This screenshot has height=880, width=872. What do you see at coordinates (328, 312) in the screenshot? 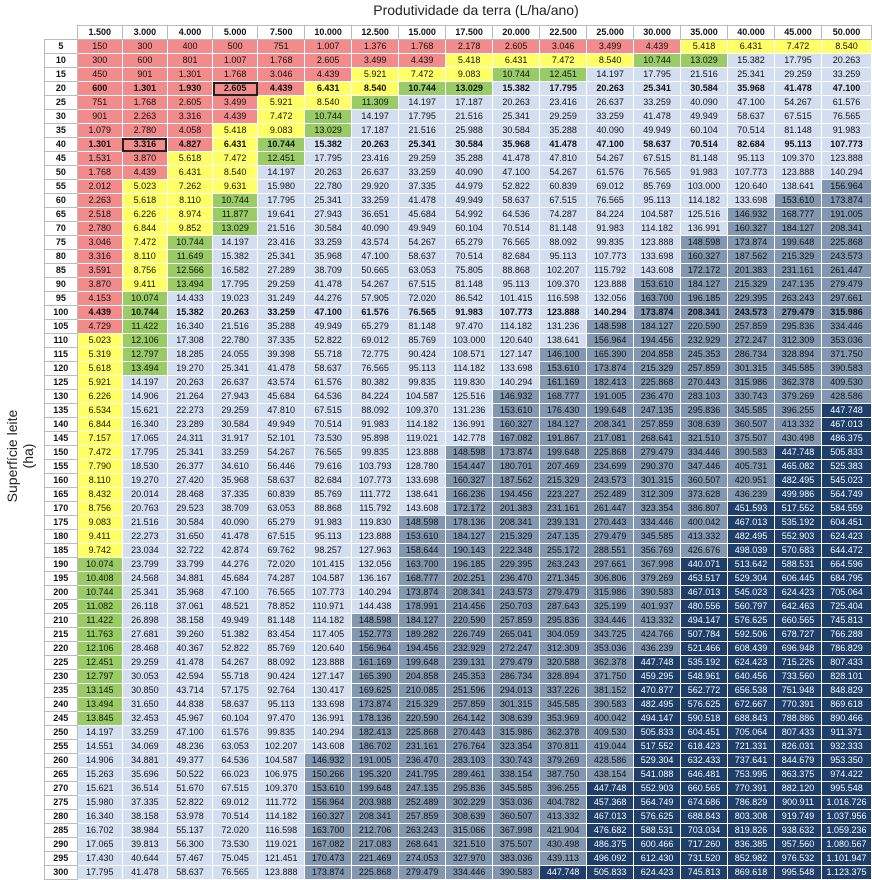
I see `table-cell: 47.100` at bounding box center [328, 312].